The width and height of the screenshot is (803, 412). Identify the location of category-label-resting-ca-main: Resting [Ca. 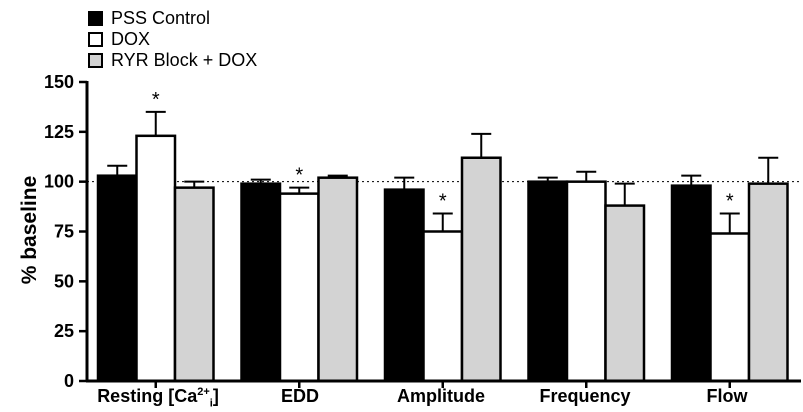
(147, 396).